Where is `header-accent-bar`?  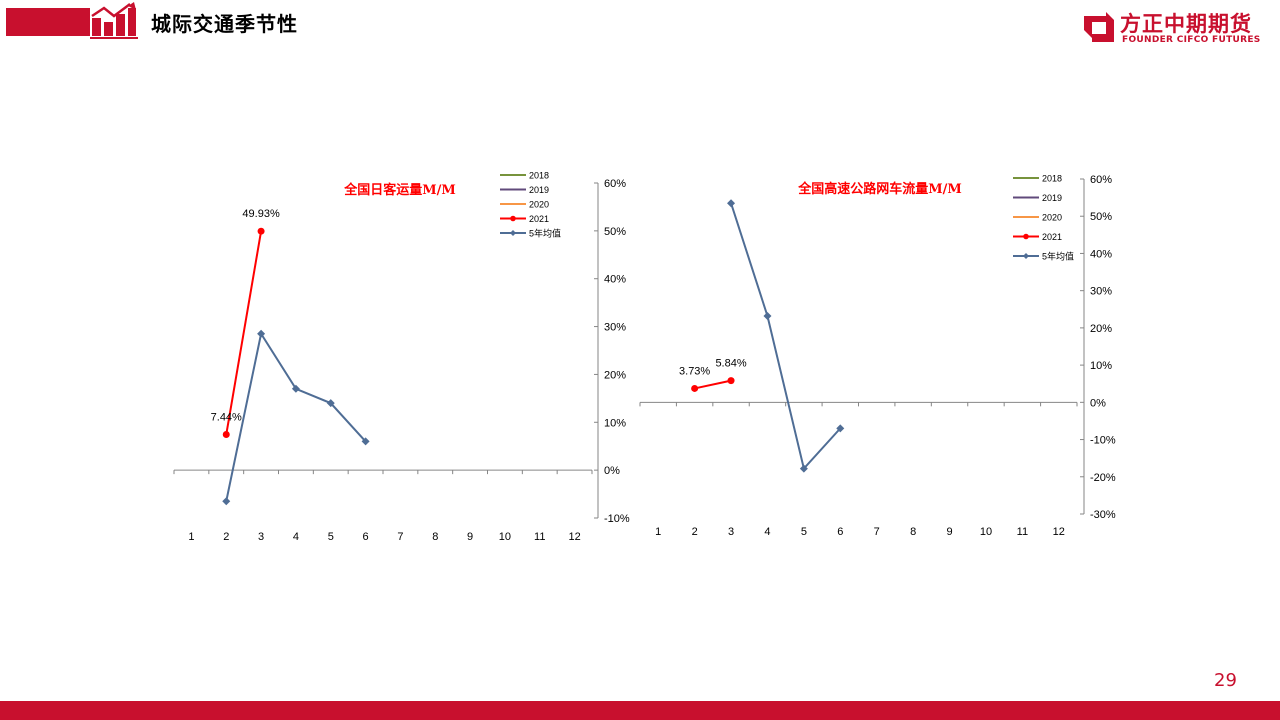 header-accent-bar is located at coordinates (48, 22).